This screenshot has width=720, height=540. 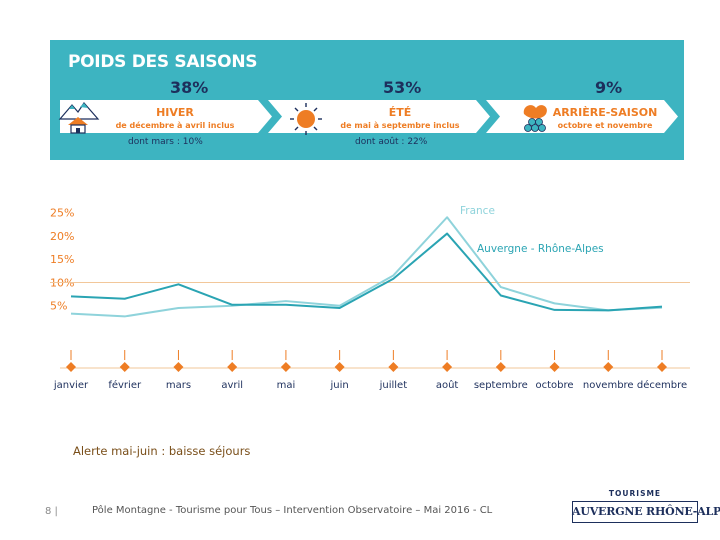 What do you see at coordinates (306, 119) in the screenshot?
I see `sun-icon` at bounding box center [306, 119].